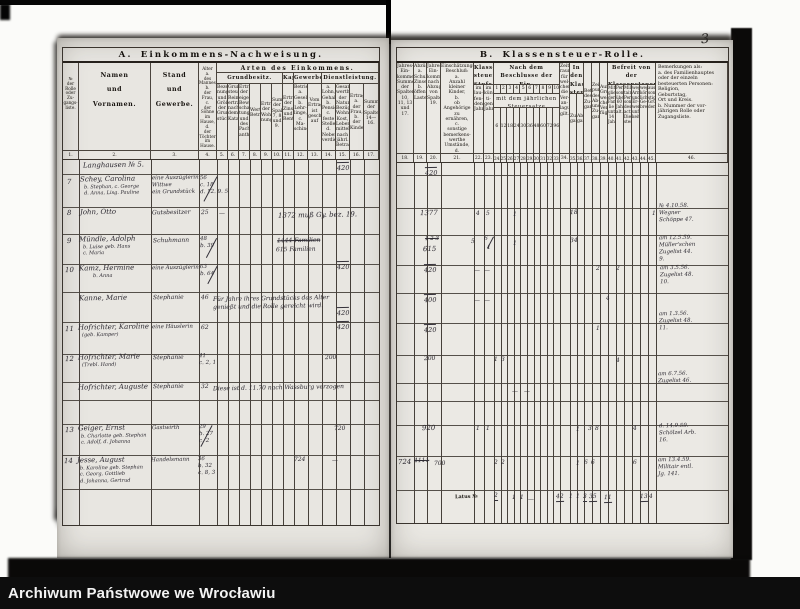 This screenshot has width=800, height=609. Describe the element at coordinates (277, 154) in the screenshot. I see `colnum-10: 10.` at that location.